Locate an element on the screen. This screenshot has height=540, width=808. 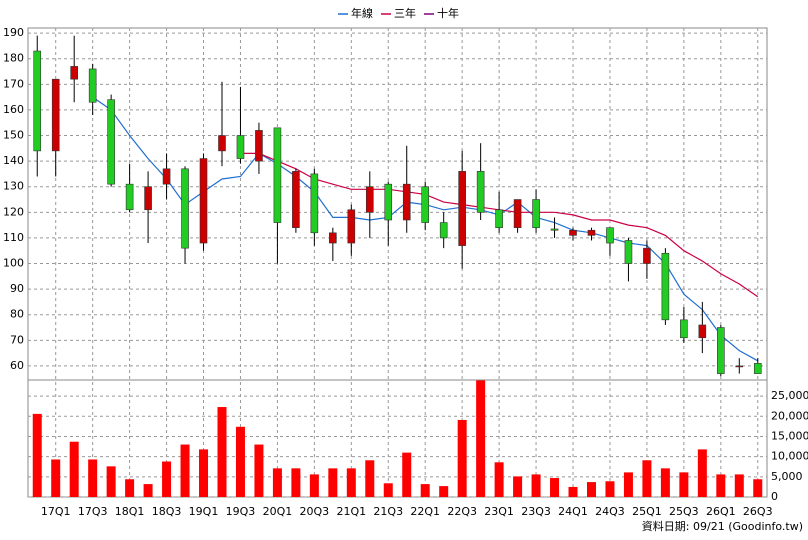
y-tick-label: 110 is located at coordinates (13, 237).